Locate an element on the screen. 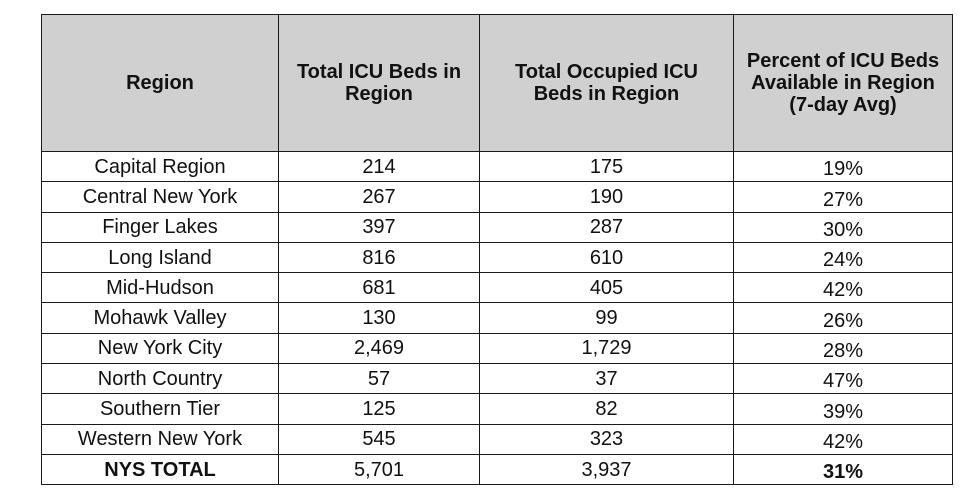  table-row: New York City 2,469 1,729 28% is located at coordinates (497, 348).